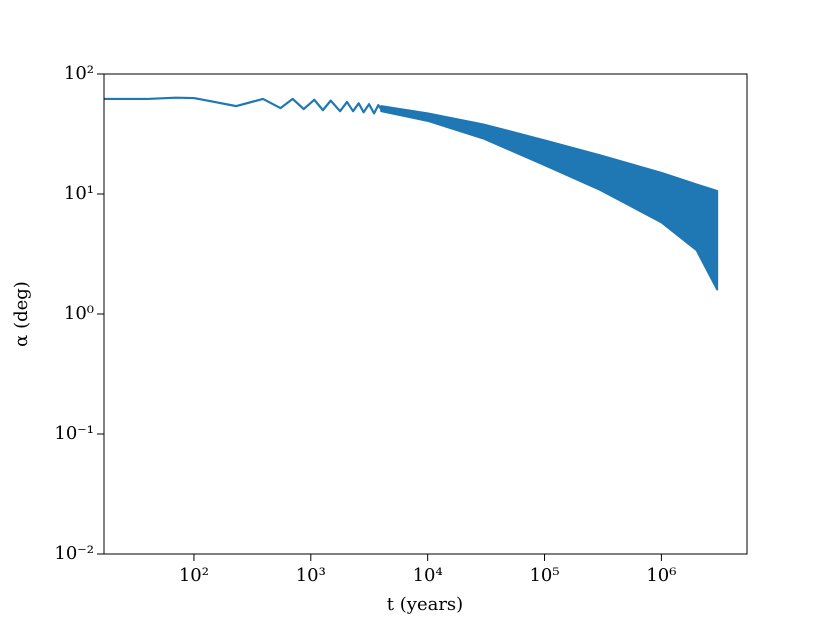 The height and width of the screenshot is (627, 830). What do you see at coordinates (544, 575) in the screenshot?
I see `x-tick-label: 10⁵` at bounding box center [544, 575].